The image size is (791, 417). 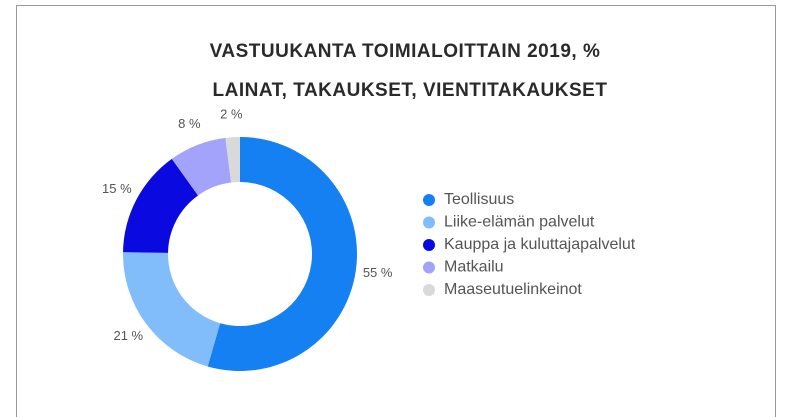 I want to click on legend-label: Teollisuus, so click(x=479, y=199).